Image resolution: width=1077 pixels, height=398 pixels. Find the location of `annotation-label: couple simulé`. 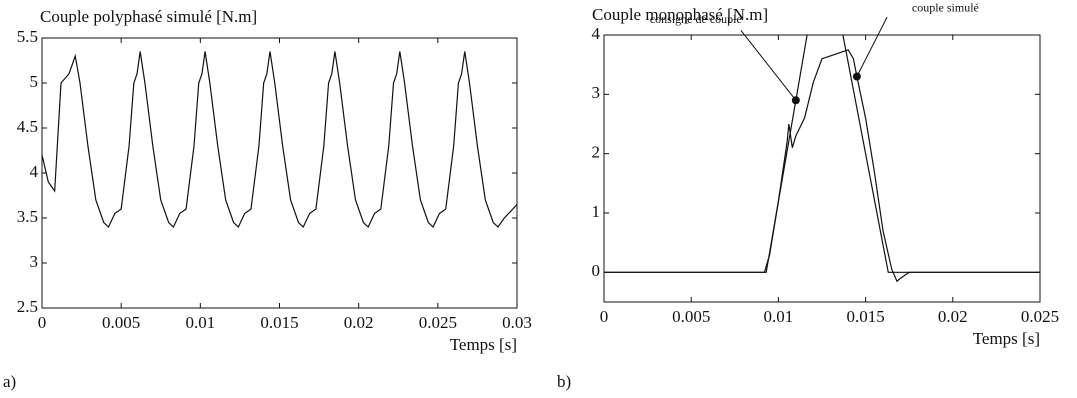

annotation-label: couple simulé is located at coordinates (945, 7).